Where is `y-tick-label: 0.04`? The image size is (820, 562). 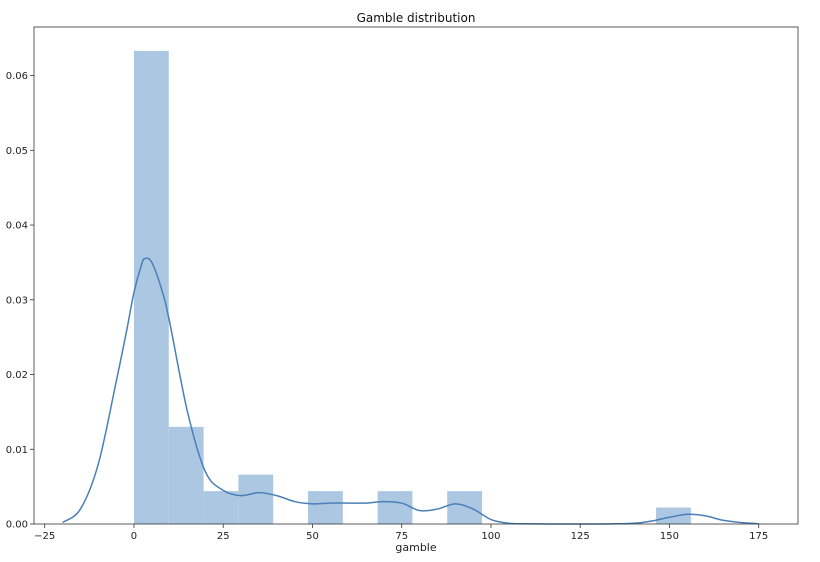 y-tick-label: 0.04 is located at coordinates (17, 226).